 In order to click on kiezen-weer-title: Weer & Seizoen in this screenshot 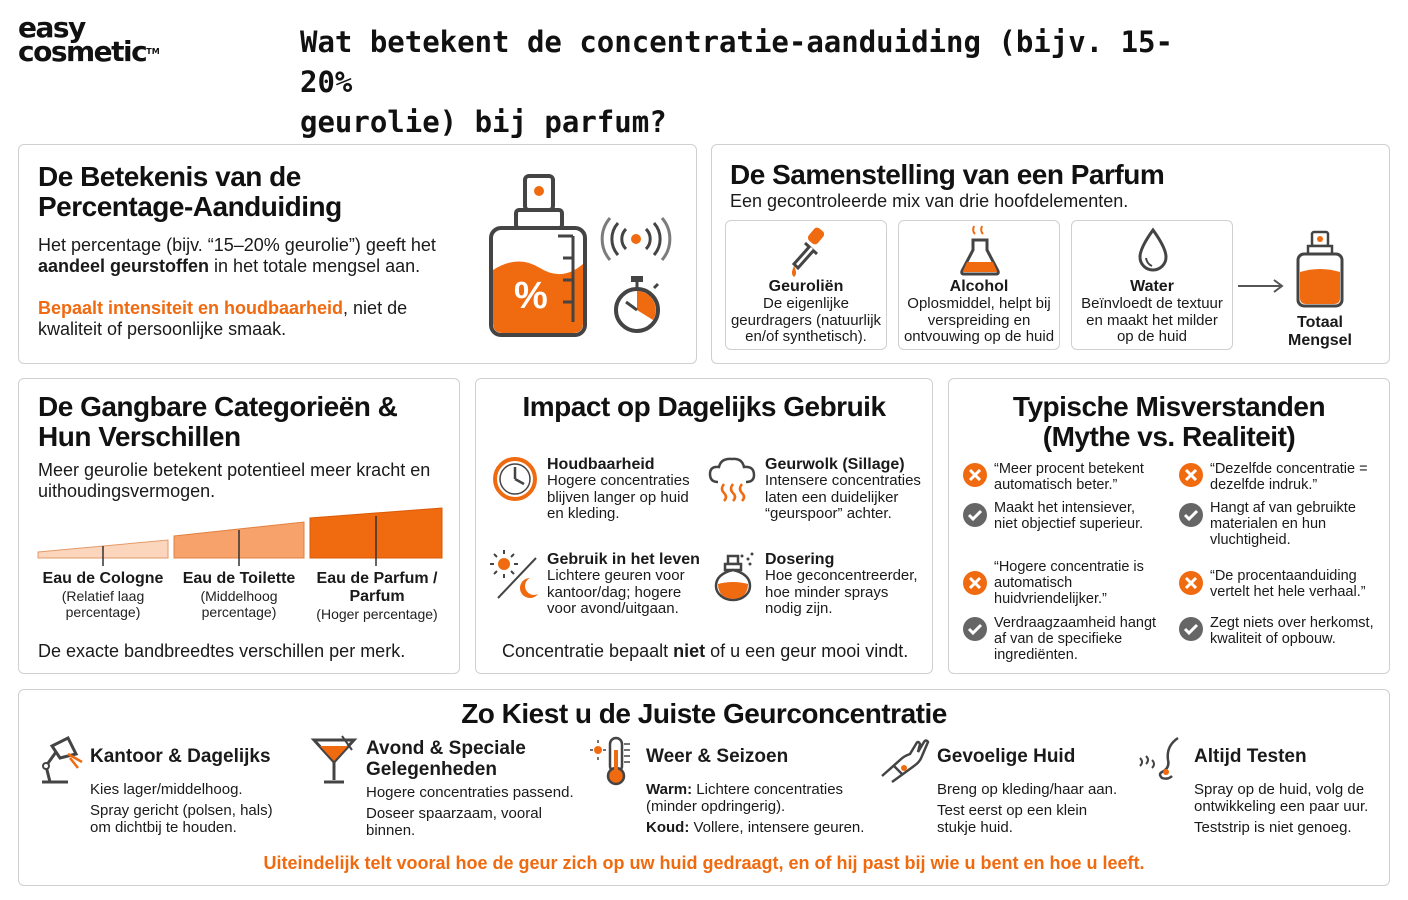, I will do `click(717, 756)`.